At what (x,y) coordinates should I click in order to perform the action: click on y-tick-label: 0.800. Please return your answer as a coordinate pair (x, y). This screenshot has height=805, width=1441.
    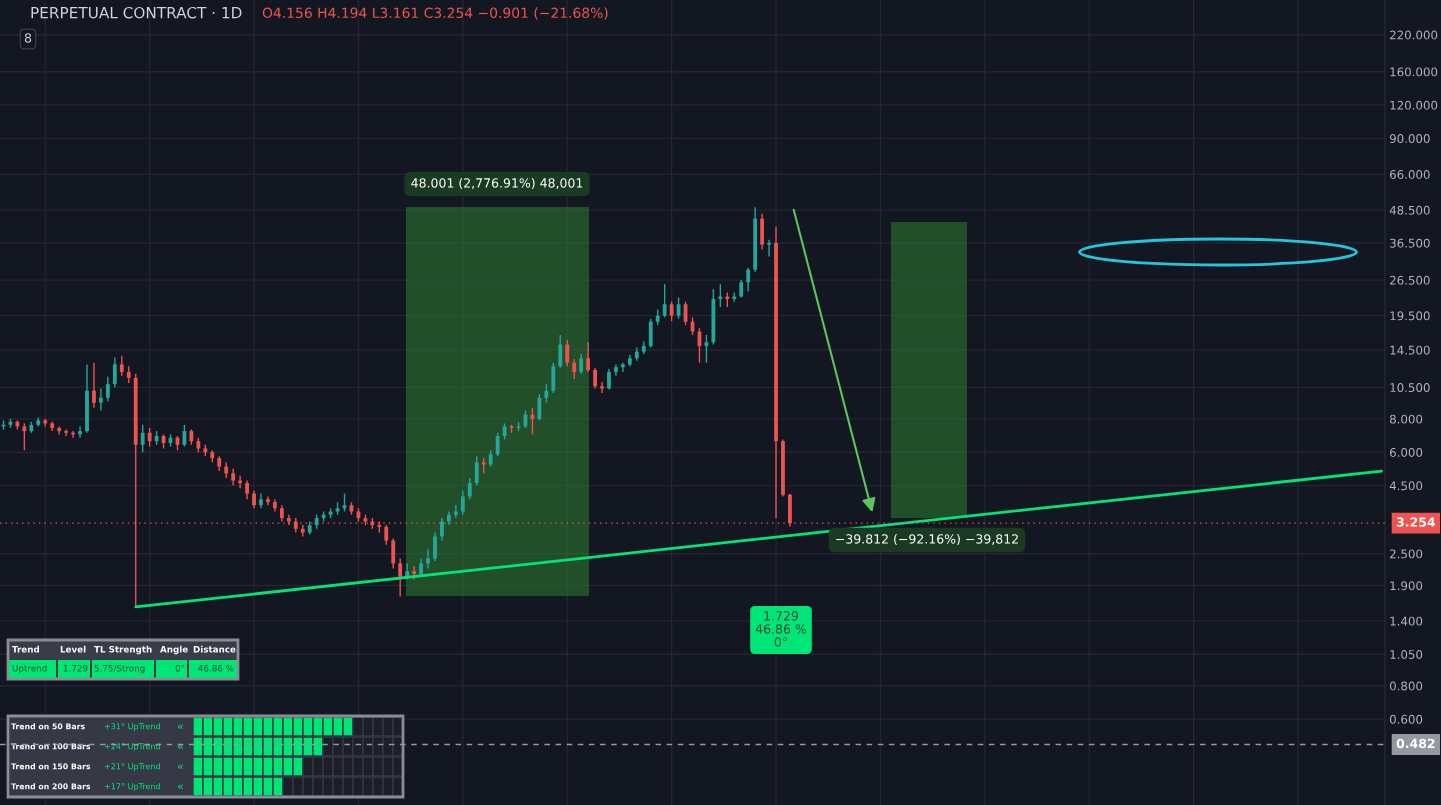
    Looking at the image, I should click on (1406, 686).